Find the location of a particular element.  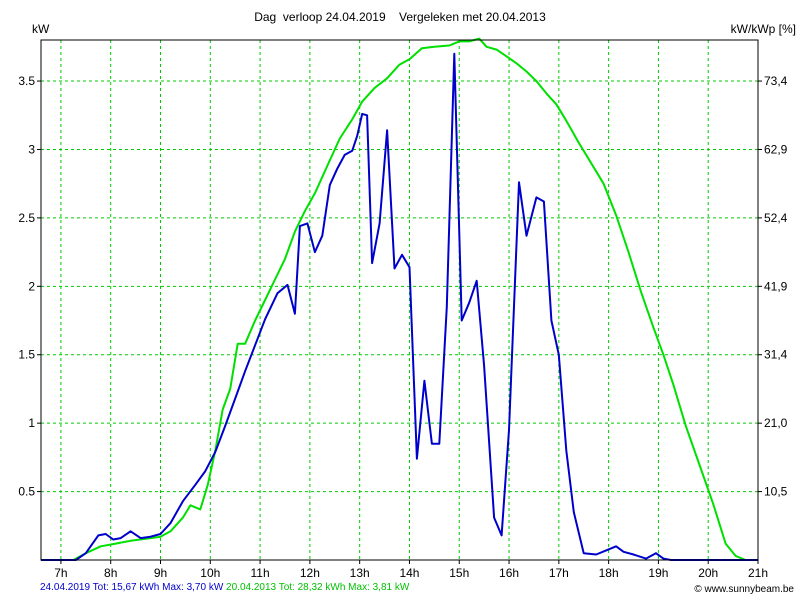

y2-axis-label: kW/kWp [%] is located at coordinates (763, 29).